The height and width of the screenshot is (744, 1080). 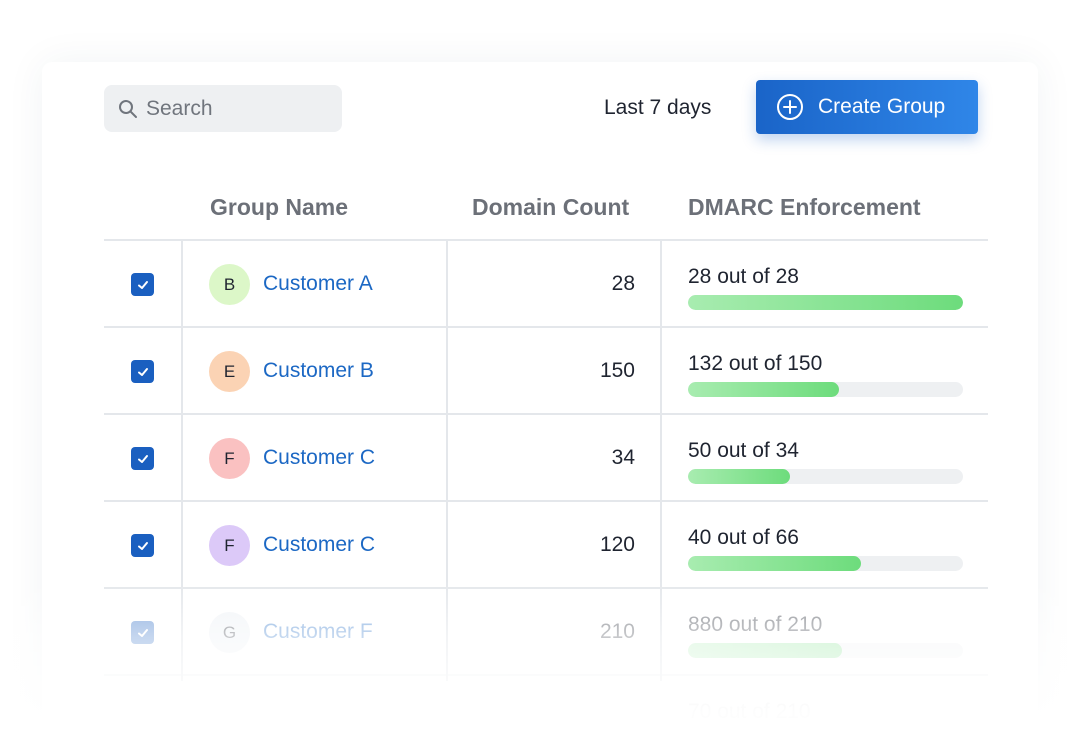 I want to click on enforcement-text: 50 out of 34, so click(x=743, y=450).